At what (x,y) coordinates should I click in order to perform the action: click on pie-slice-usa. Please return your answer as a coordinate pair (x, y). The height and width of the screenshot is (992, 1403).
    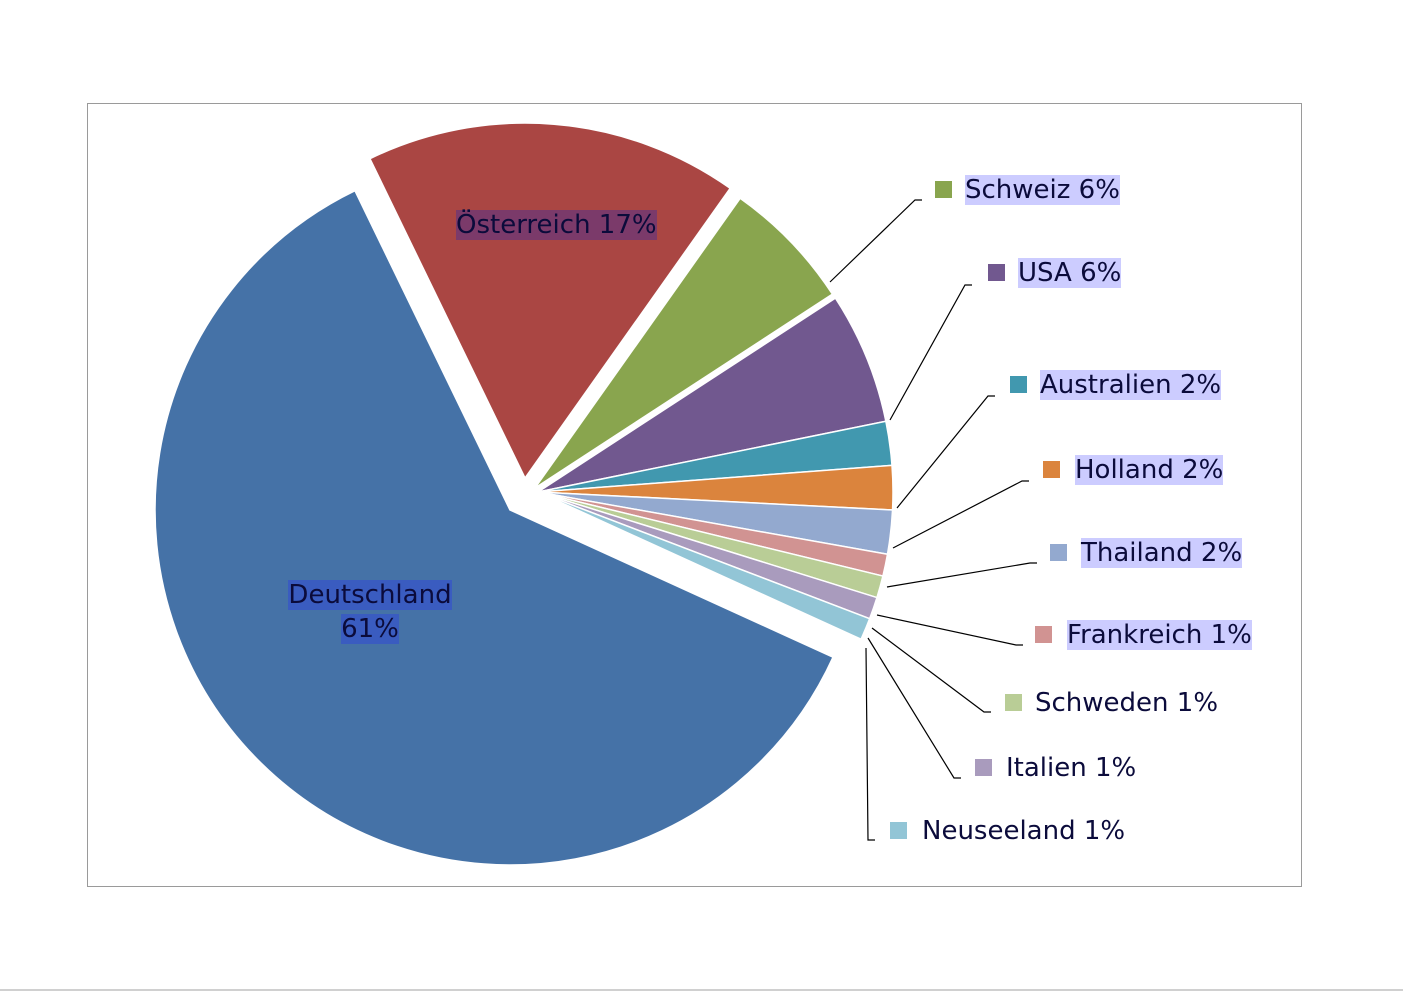
    Looking at the image, I should click on (712, 395).